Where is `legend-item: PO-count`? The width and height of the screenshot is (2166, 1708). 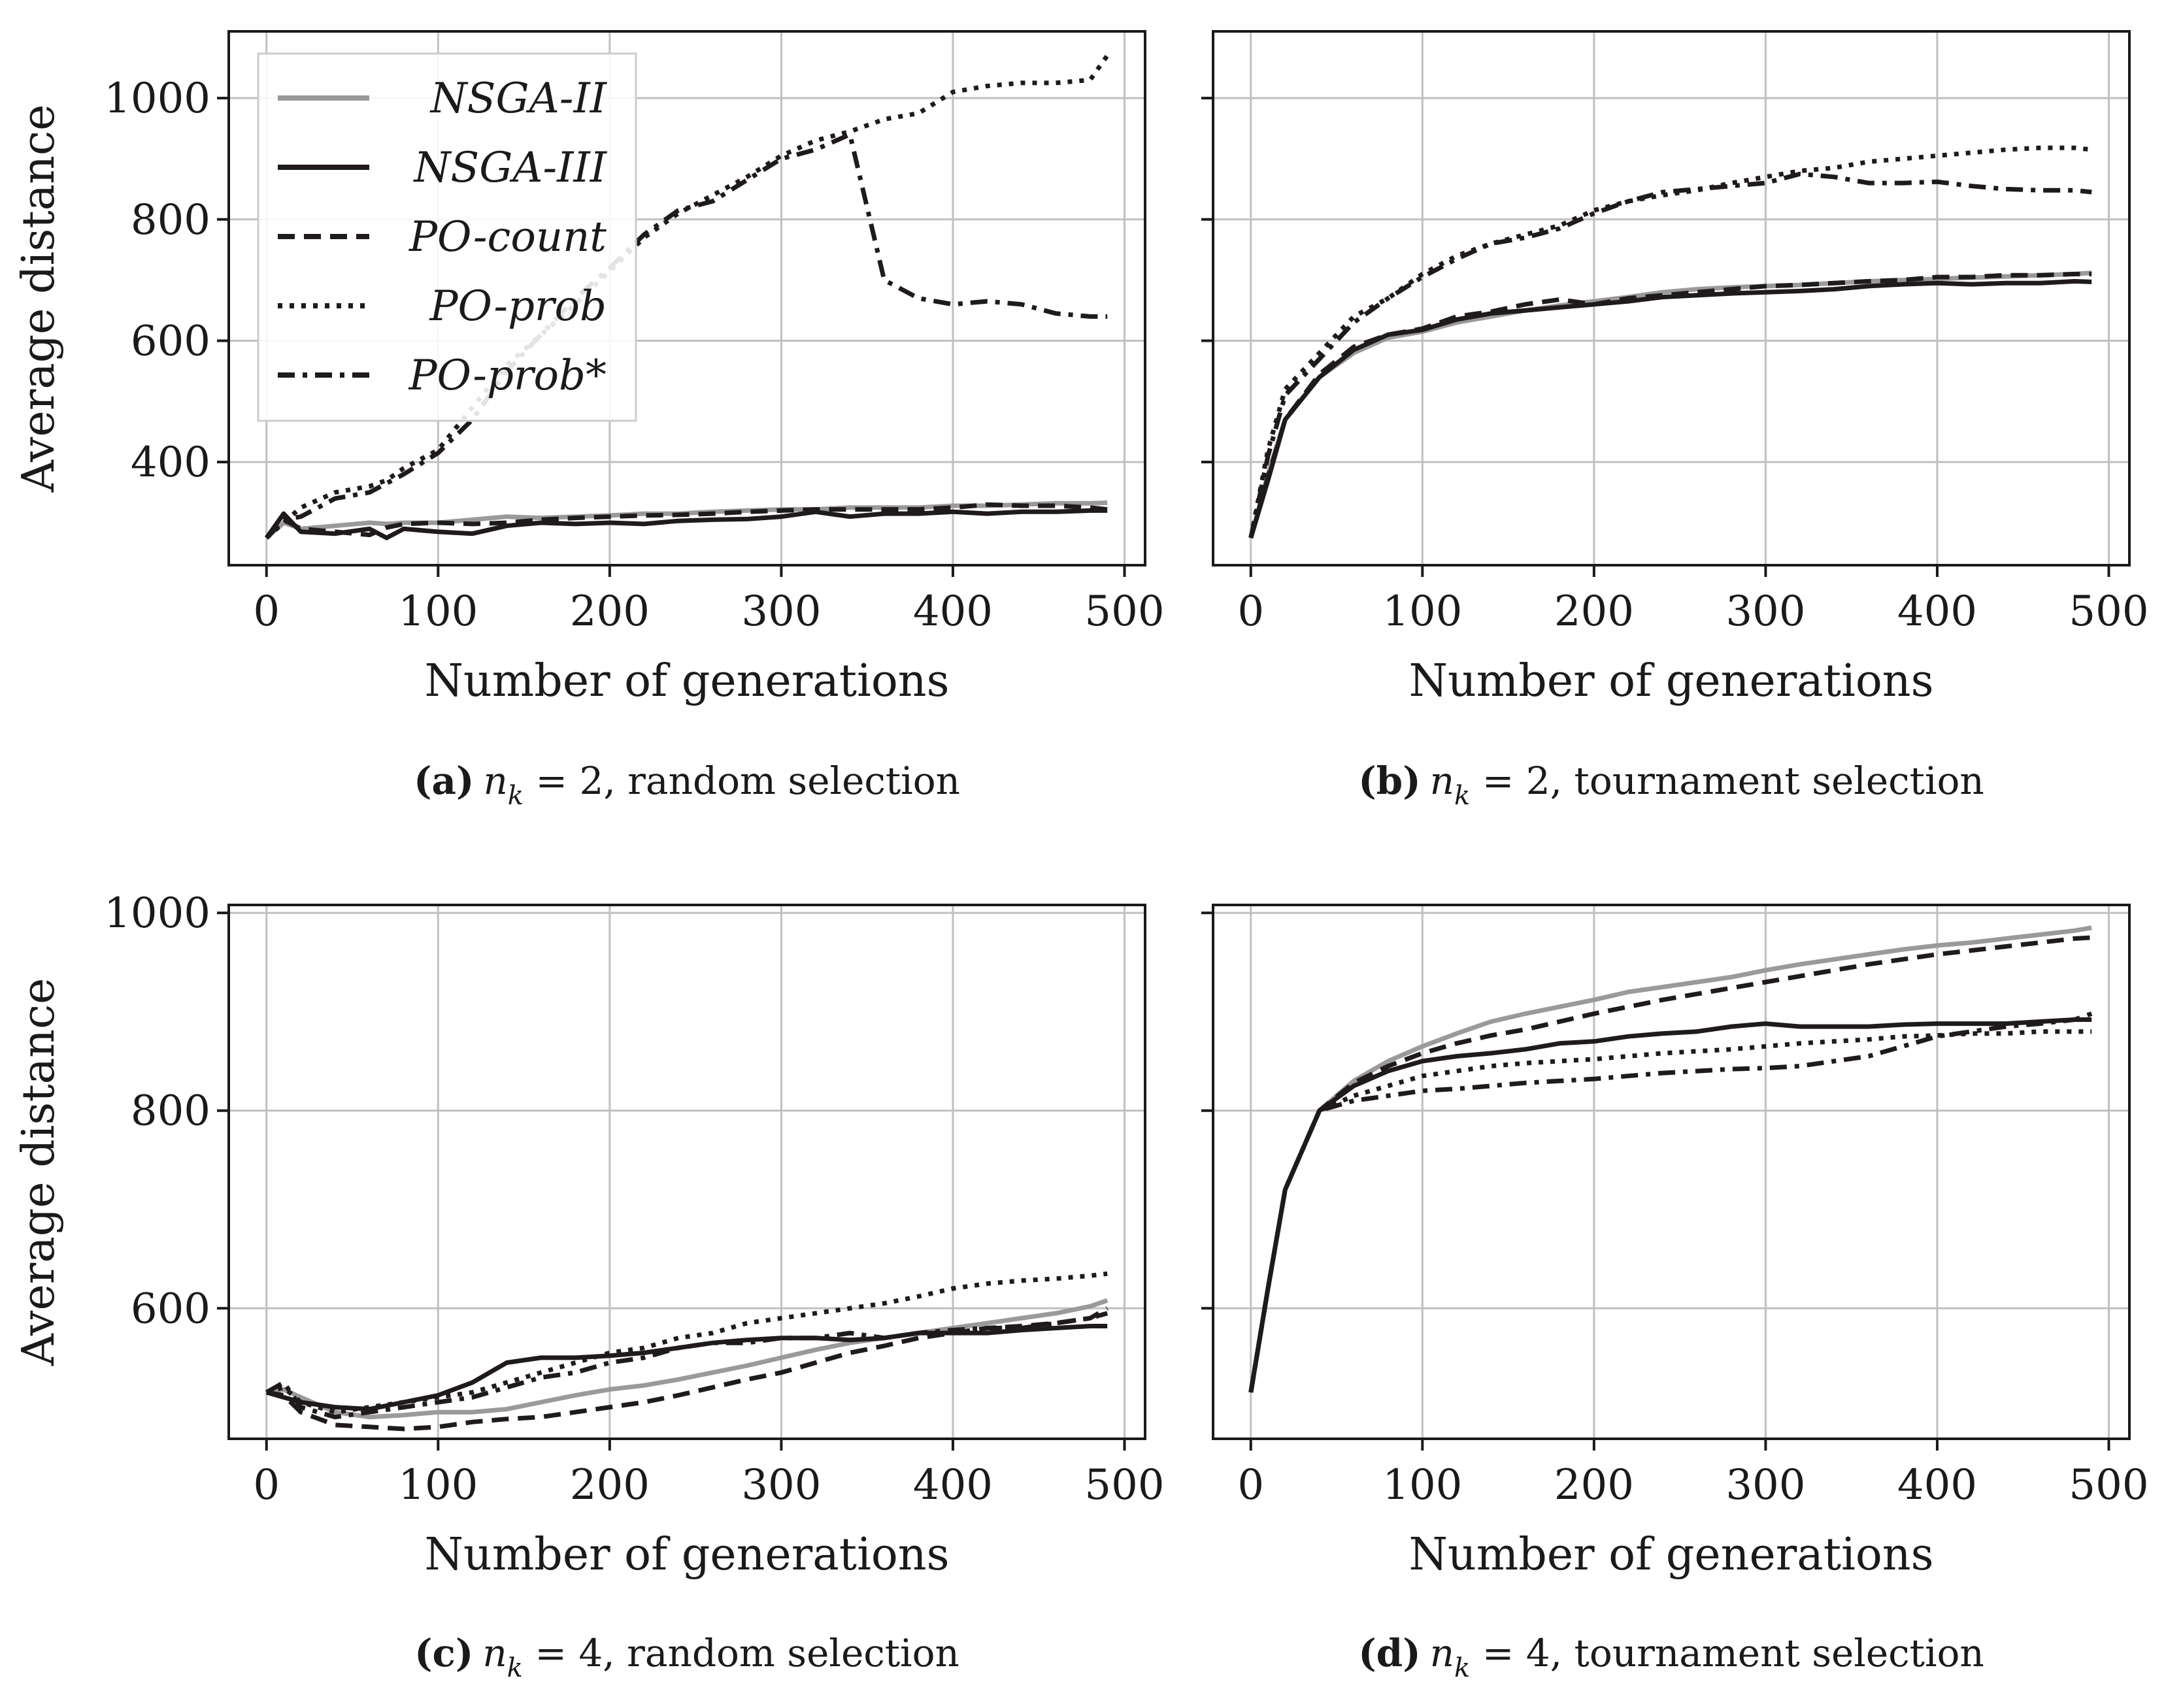
legend-item: PO-count is located at coordinates (442, 237).